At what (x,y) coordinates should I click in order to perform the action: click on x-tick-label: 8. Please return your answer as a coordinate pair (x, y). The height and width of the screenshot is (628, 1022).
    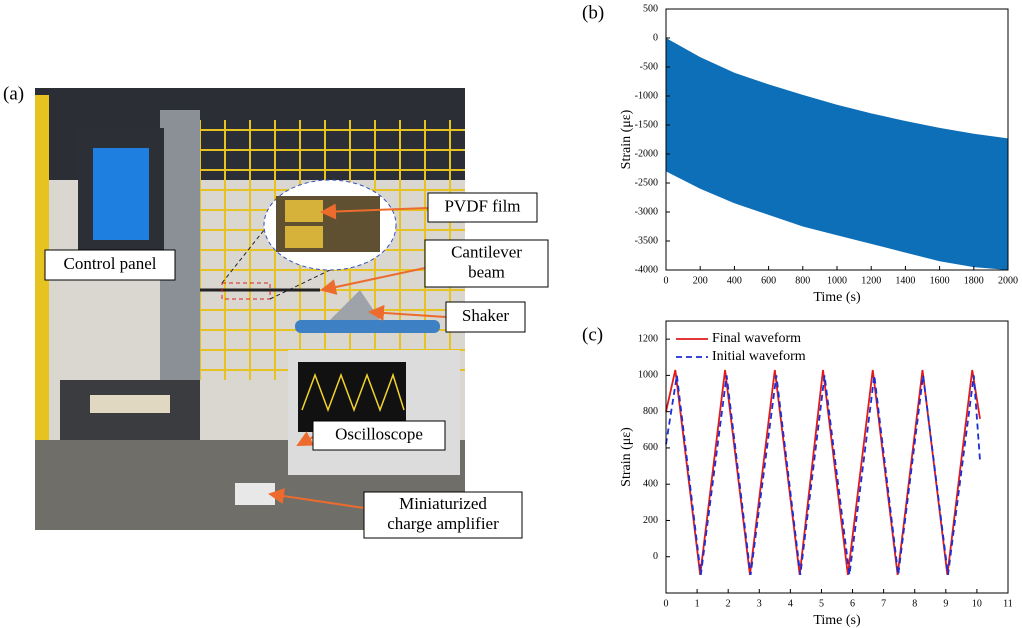
    Looking at the image, I should click on (914, 603).